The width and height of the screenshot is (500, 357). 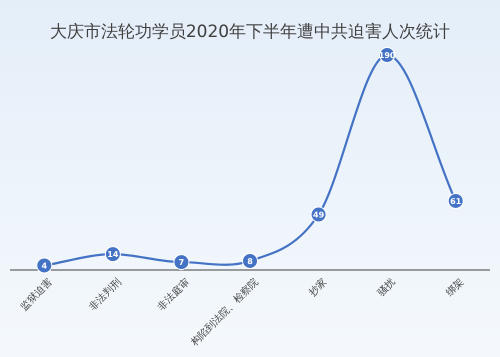 I want to click on data-label: 8, so click(x=250, y=261).